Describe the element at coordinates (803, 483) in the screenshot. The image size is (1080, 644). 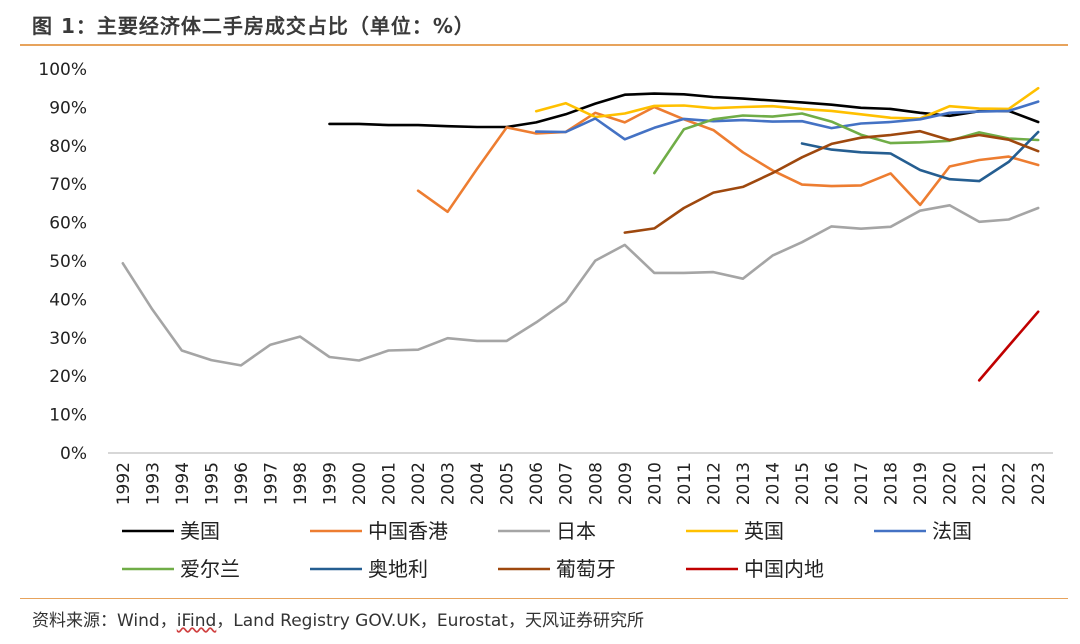
I see `x-tick-label: 2015` at that location.